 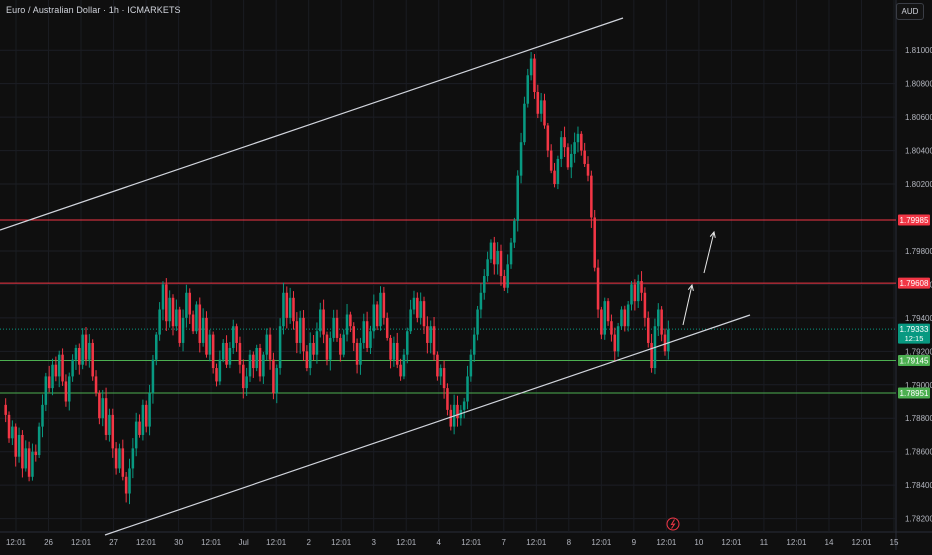 I want to click on price-label-bg, so click(x=914, y=361).